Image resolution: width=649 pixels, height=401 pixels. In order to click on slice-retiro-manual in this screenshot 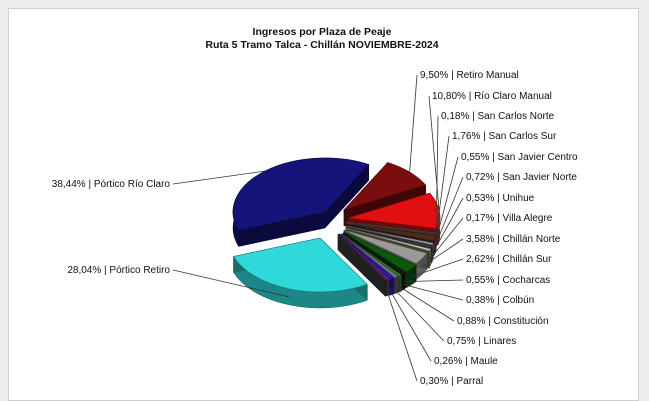, I will do `click(385, 186)`.